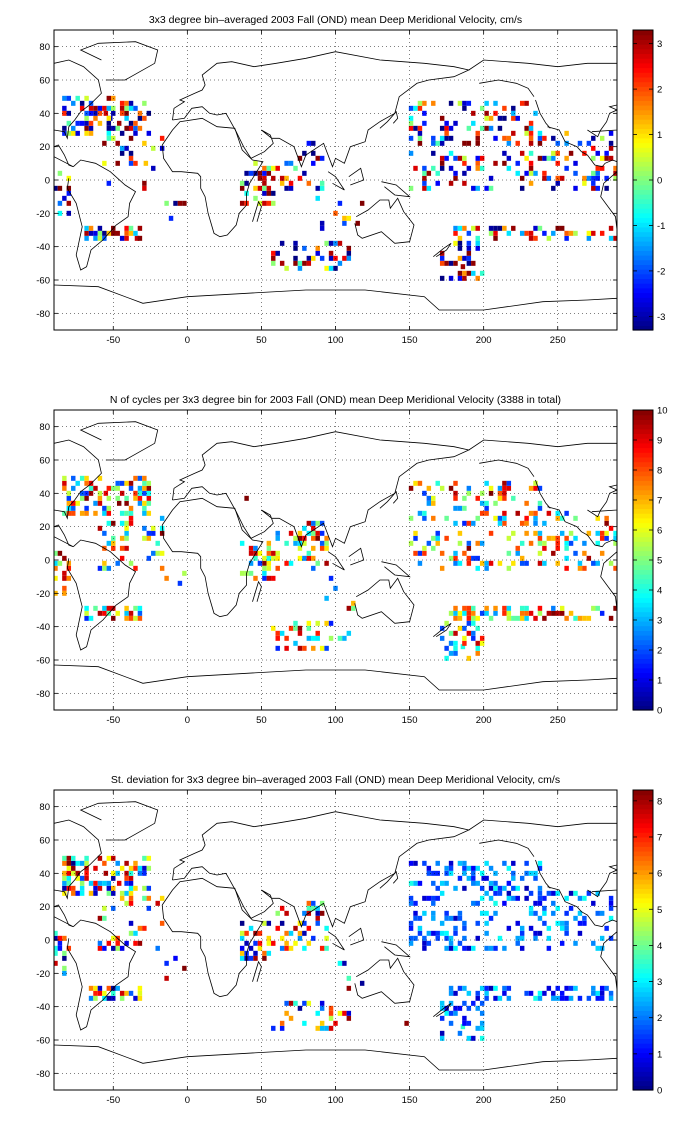  What do you see at coordinates (261, 1100) in the screenshot?
I see `x-tick-label: 50` at bounding box center [261, 1100].